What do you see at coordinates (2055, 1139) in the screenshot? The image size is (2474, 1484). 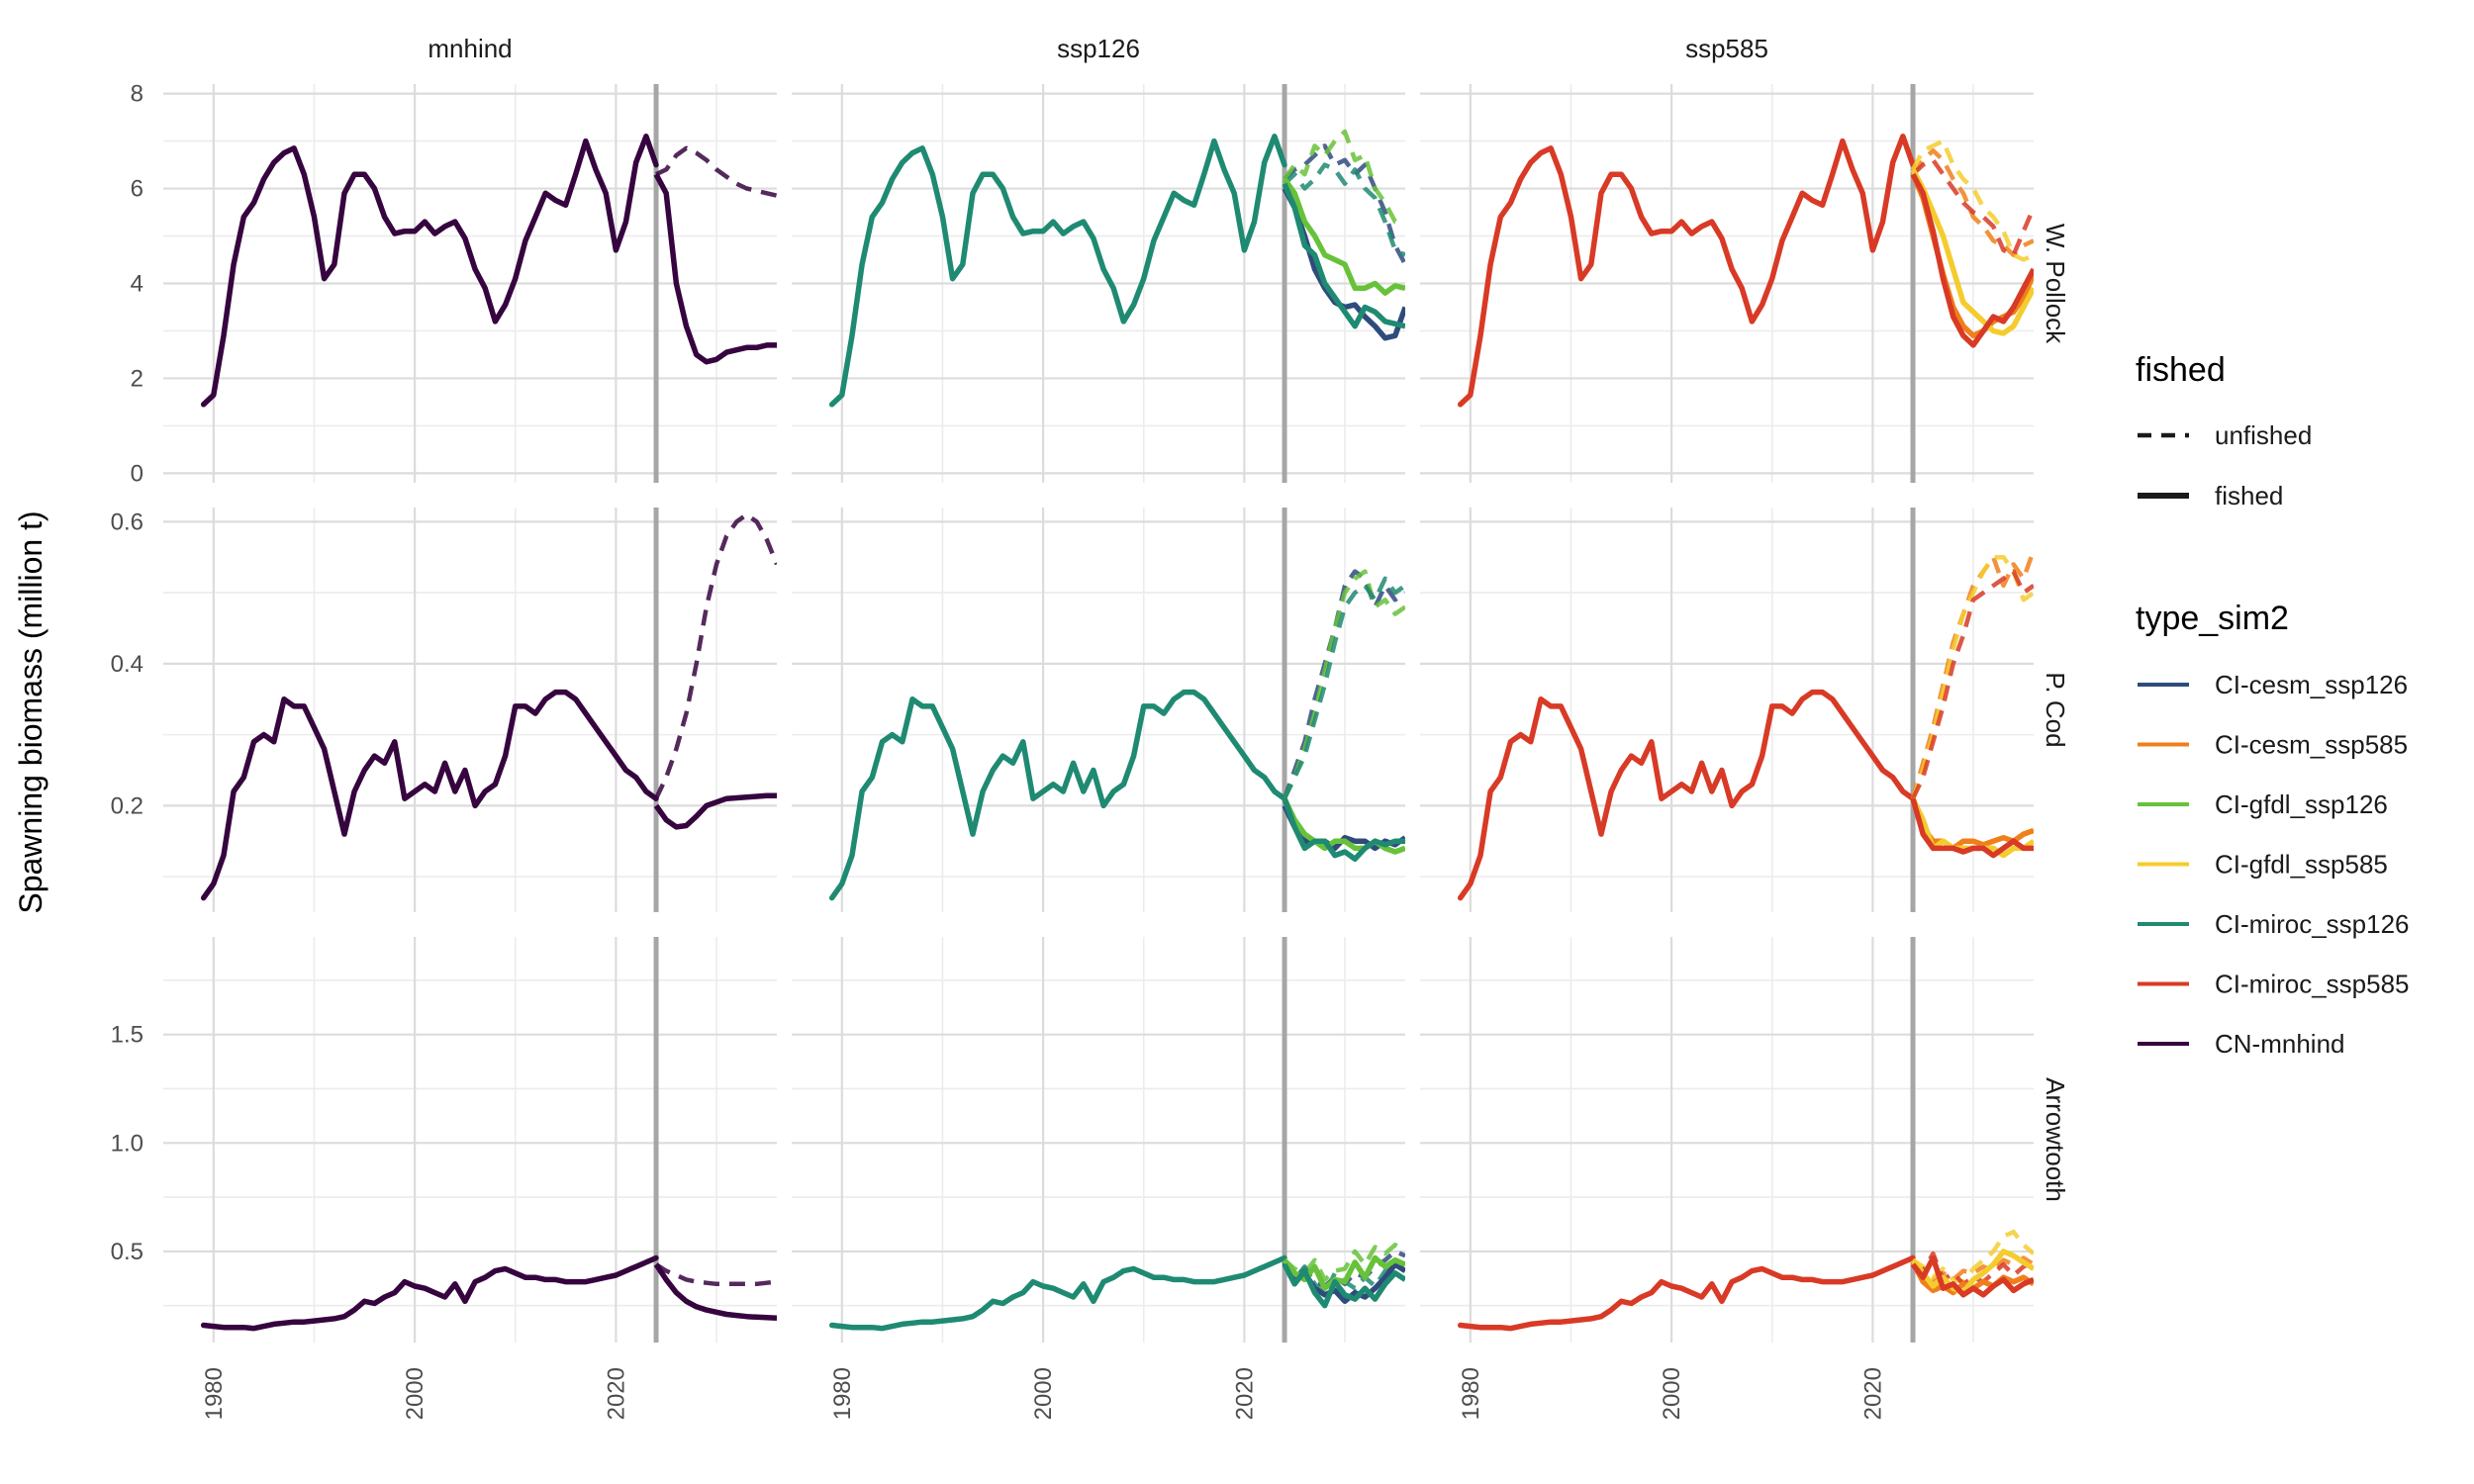 I see `facet-strip-row: Arrowtooth` at bounding box center [2055, 1139].